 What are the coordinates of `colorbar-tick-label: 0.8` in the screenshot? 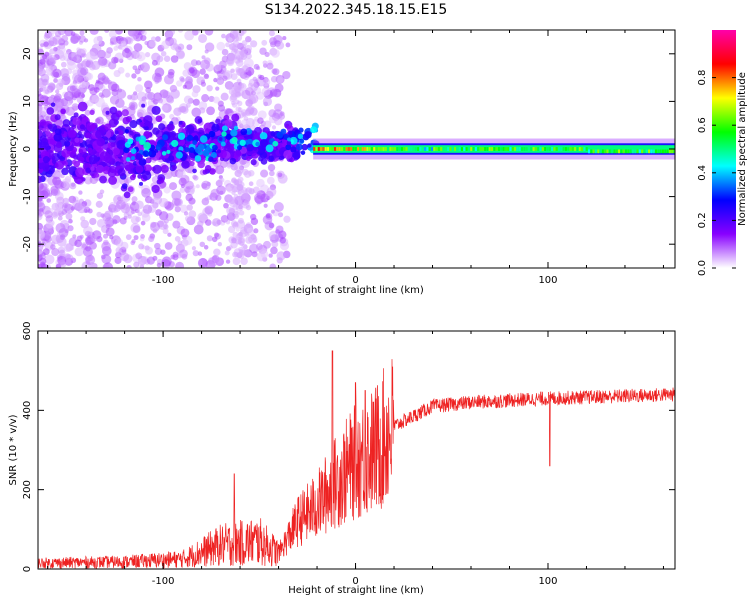 It's located at (702, 78).